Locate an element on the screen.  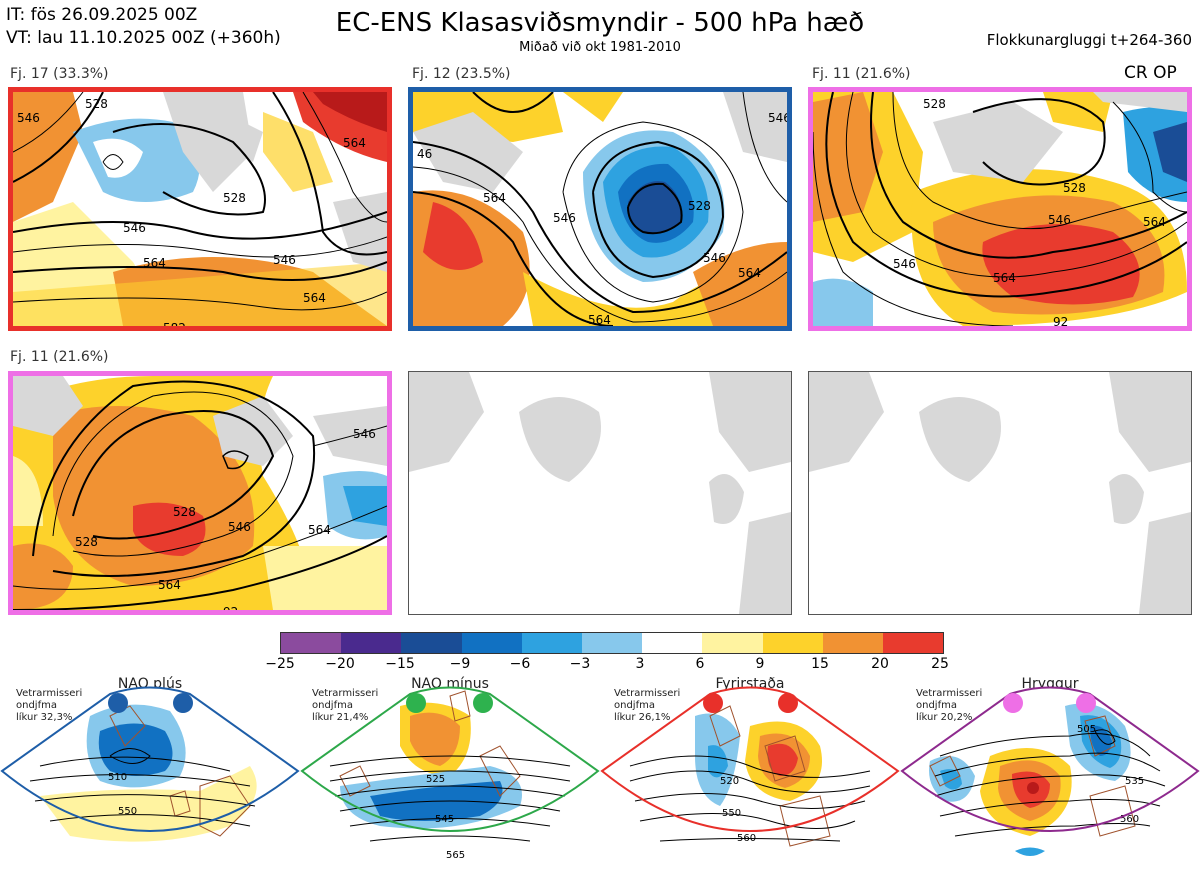
contour-label: 525 is located at coordinates (435, 779).